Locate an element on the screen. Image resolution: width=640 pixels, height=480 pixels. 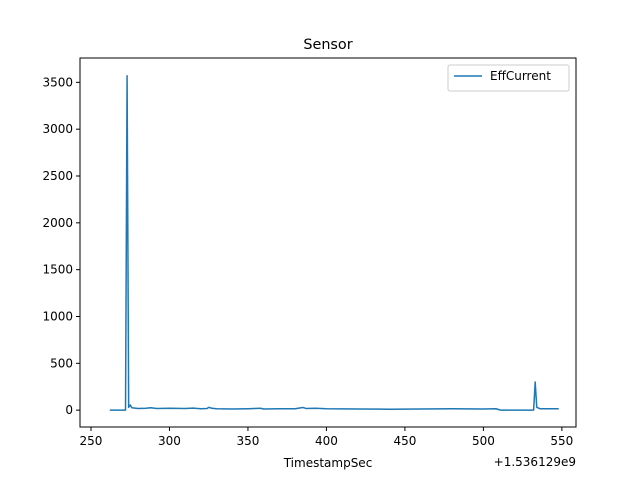
chart-title: Sensor is located at coordinates (327, 45).